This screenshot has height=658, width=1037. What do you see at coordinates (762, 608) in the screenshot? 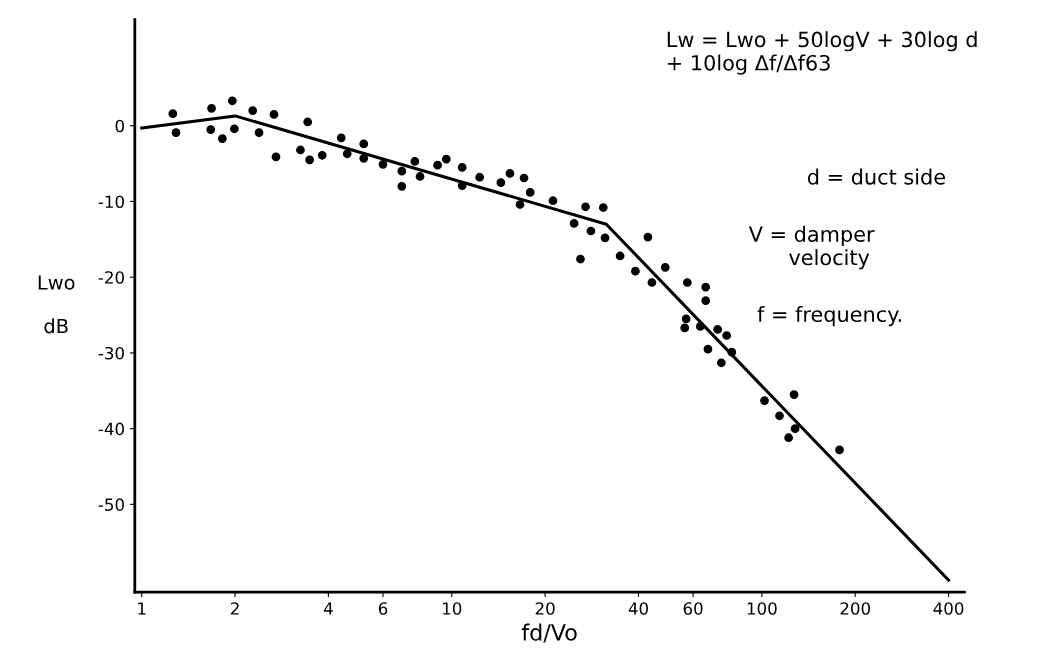
I see `x-tick-label: 100` at bounding box center [762, 608].